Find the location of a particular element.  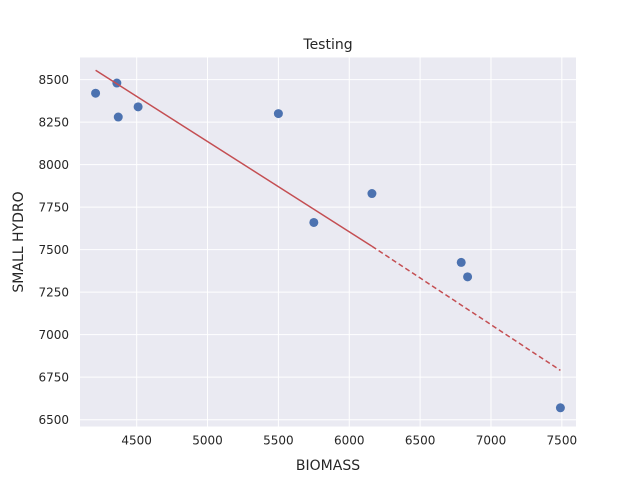

y-tick-label: 7250 is located at coordinates (53, 293).